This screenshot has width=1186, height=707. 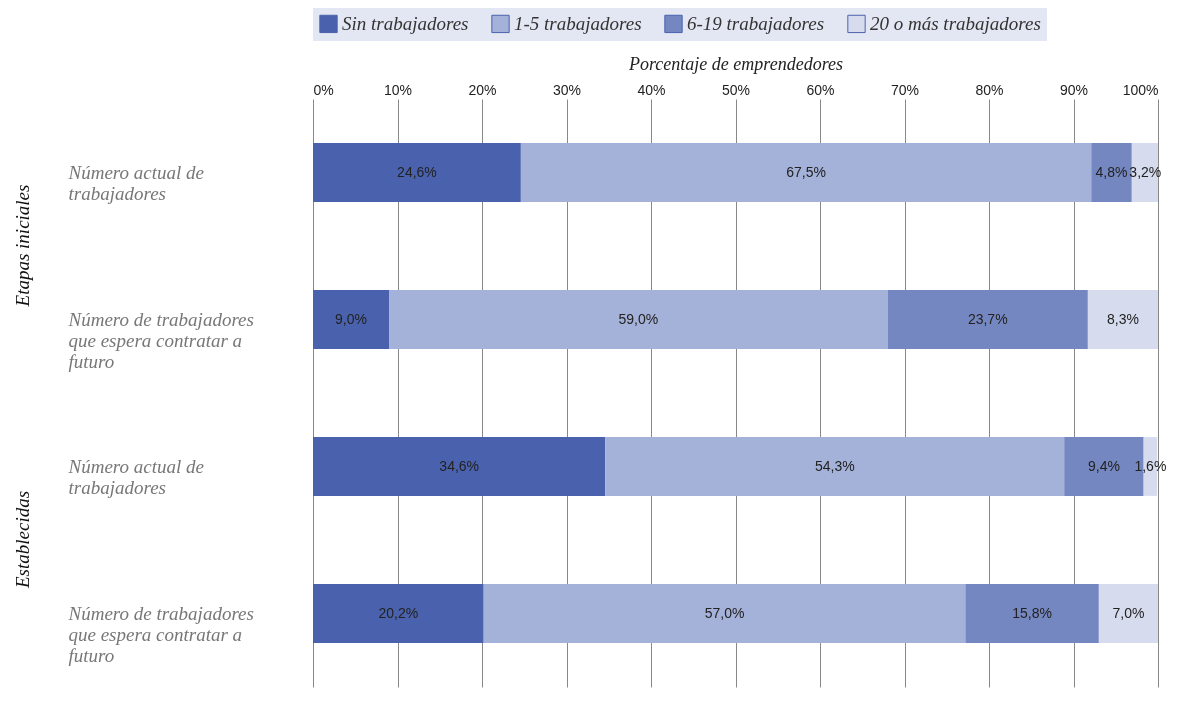 I want to click on x-tick-label: 0%, so click(x=323, y=89).